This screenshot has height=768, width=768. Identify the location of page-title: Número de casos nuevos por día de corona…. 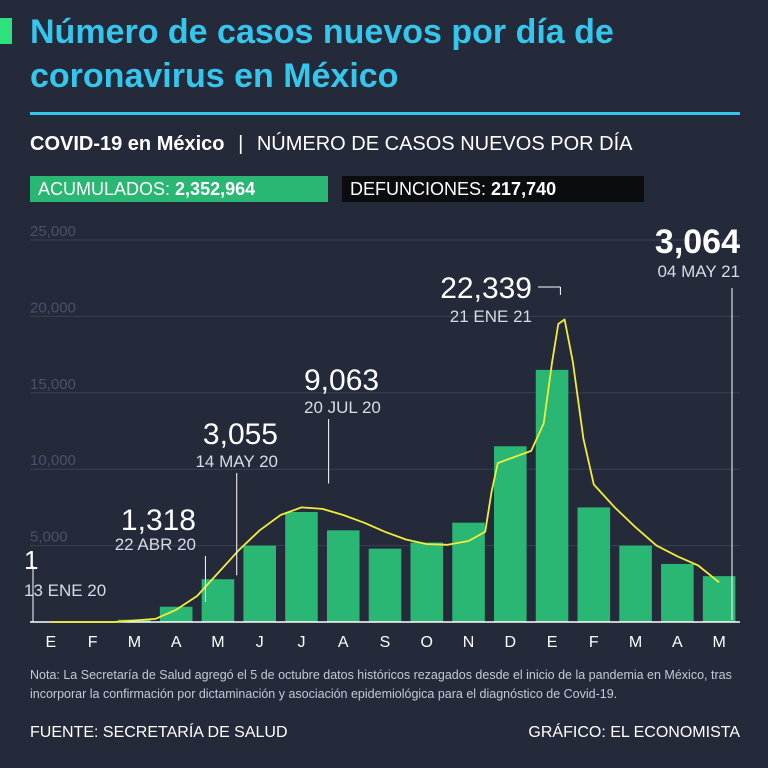
(322, 54).